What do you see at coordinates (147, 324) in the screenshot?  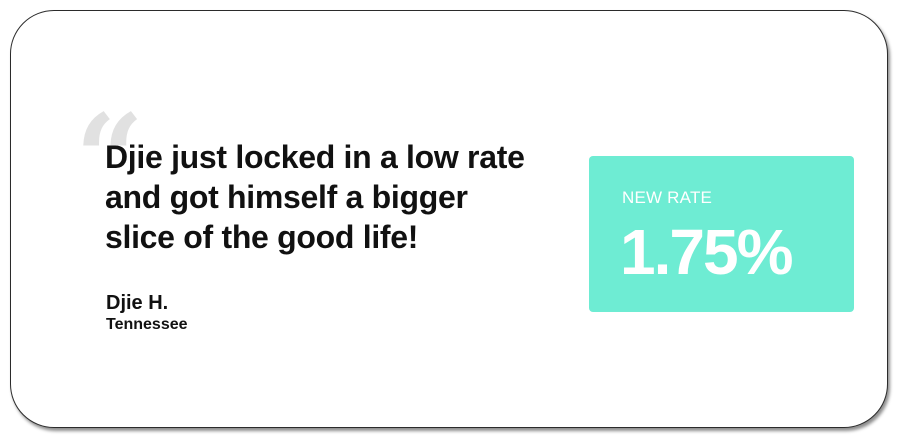 I see `author-location: Tennessee` at bounding box center [147, 324].